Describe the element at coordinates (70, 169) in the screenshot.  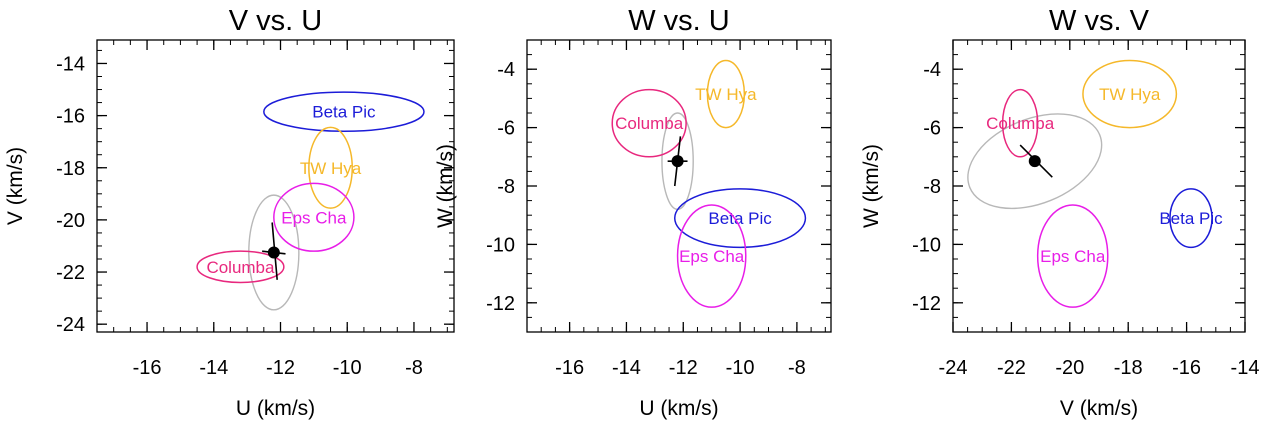
I see `y-tick-label: -18` at that location.